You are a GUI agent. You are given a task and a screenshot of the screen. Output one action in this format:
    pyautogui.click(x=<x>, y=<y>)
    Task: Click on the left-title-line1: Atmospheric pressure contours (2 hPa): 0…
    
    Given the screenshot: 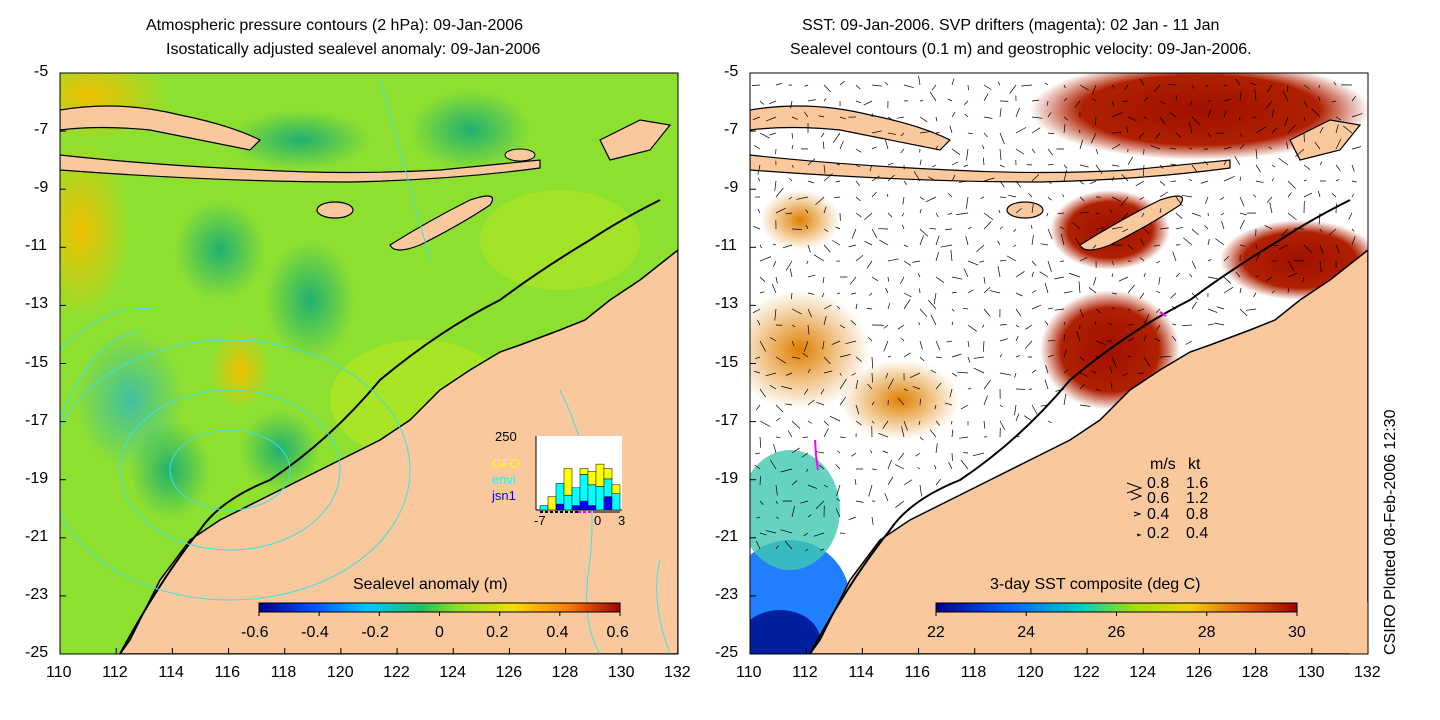 What is the action you would take?
    pyautogui.click(x=335, y=25)
    